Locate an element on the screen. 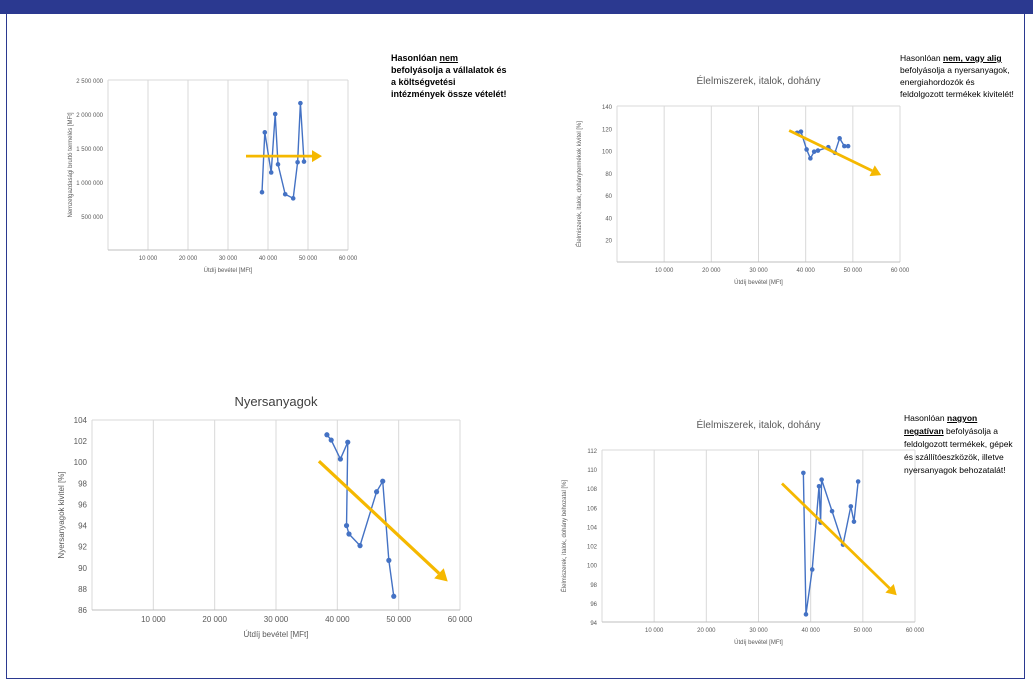  y-tick-label: 94 is located at coordinates (82, 526).